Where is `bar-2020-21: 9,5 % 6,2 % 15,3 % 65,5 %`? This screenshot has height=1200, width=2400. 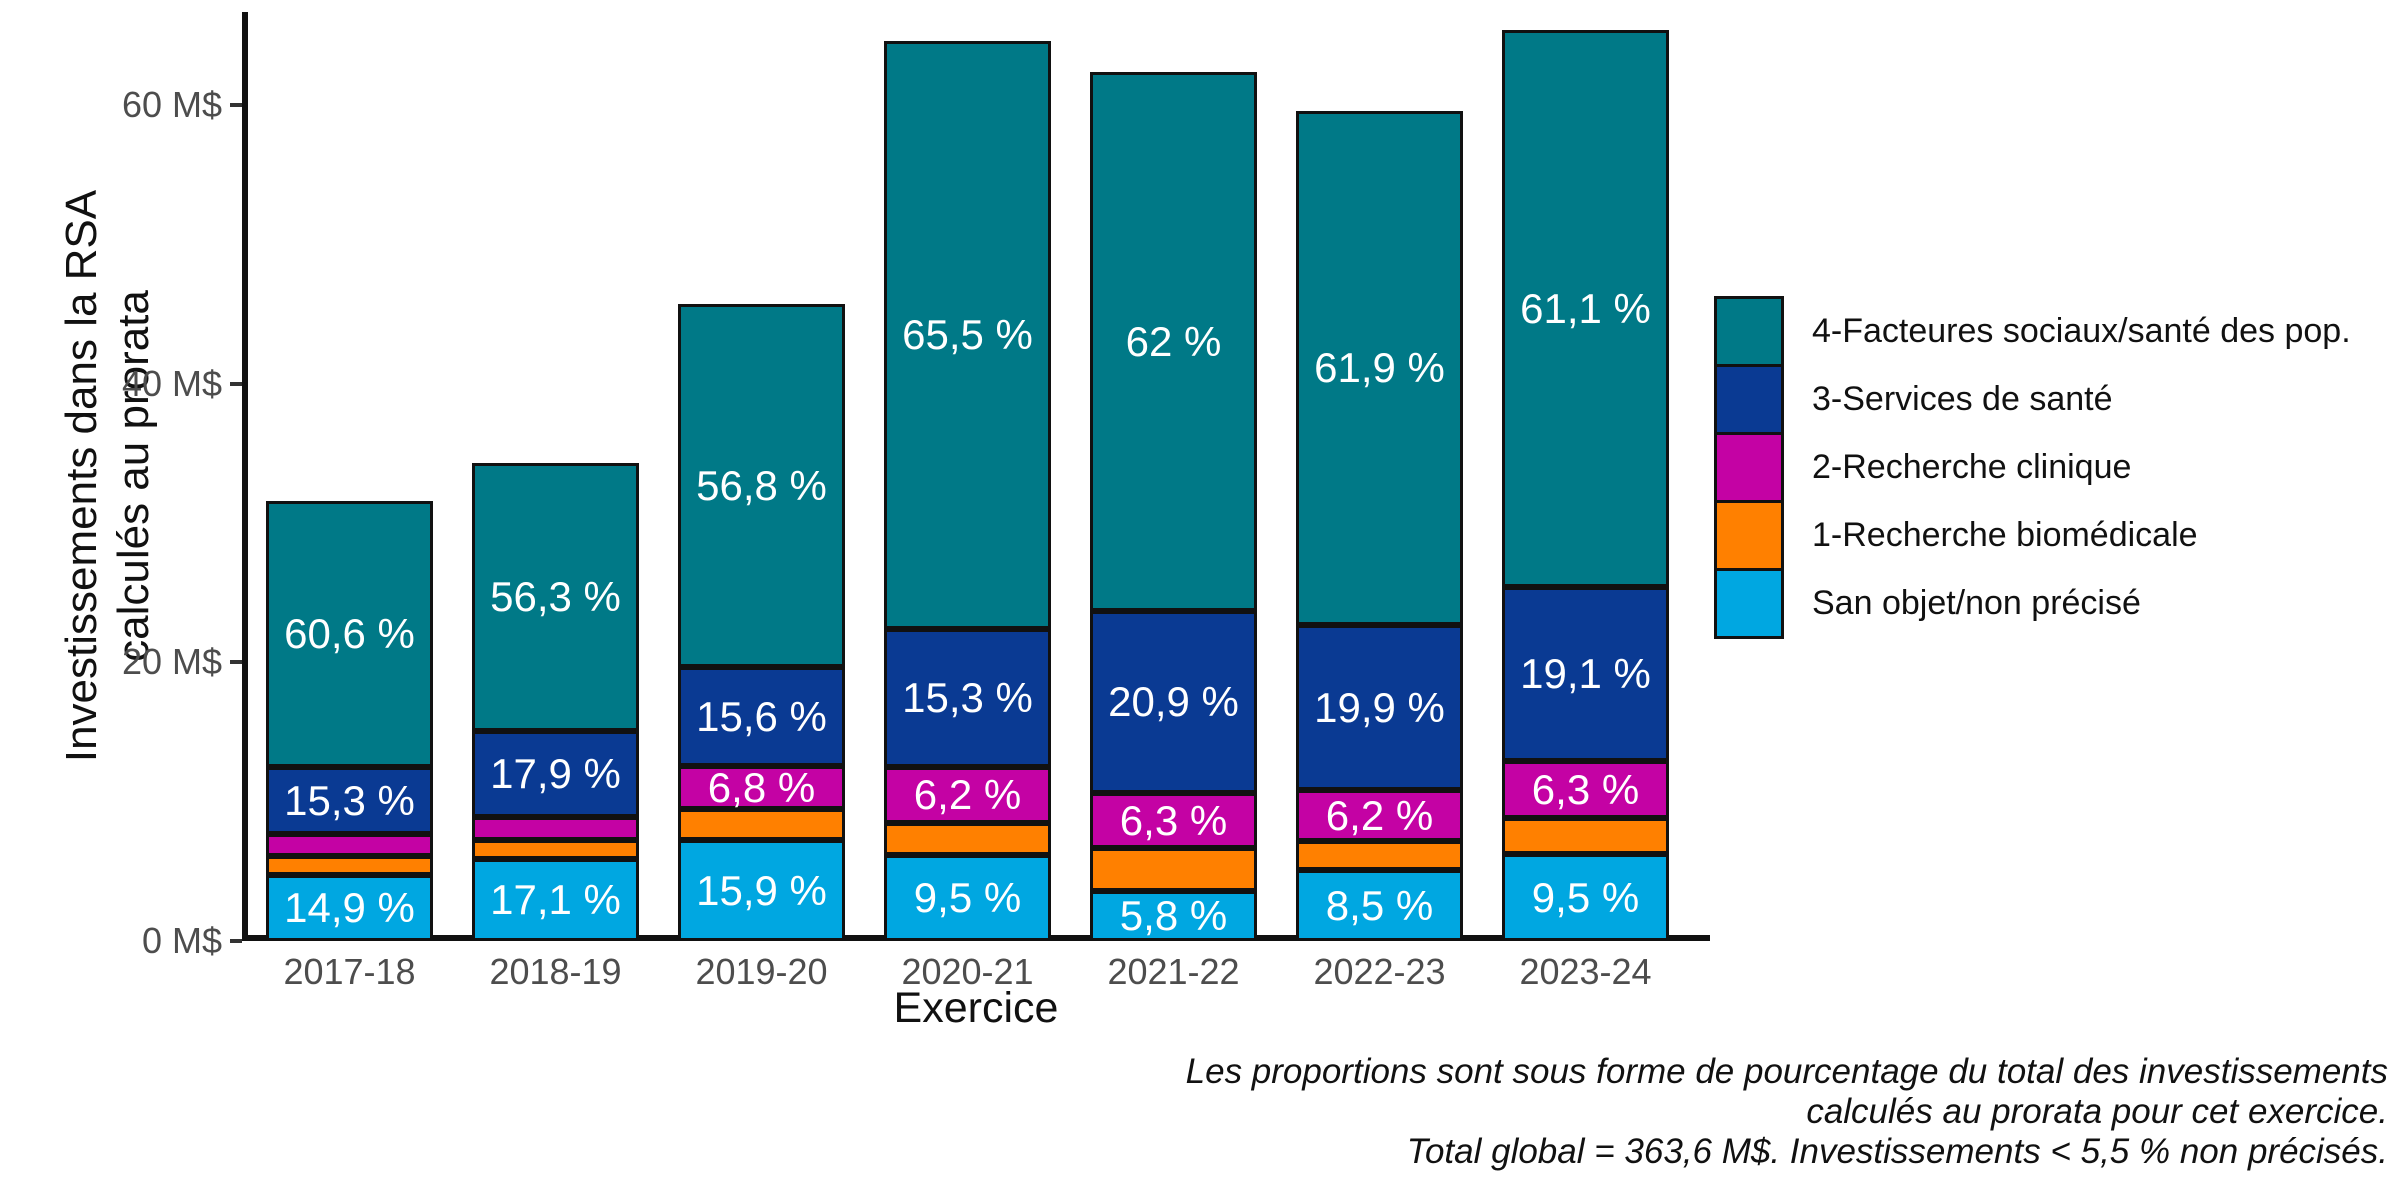
bar-2020-21: 9,5 % 6,2 % 15,3 % 65,5 % is located at coordinates (967, 491).